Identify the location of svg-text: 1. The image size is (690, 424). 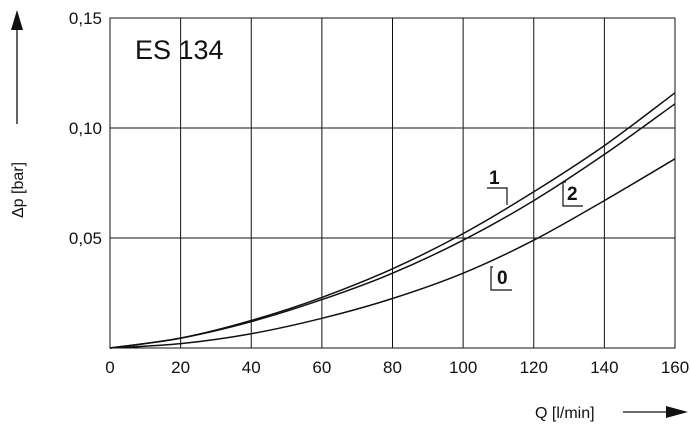
(494, 178).